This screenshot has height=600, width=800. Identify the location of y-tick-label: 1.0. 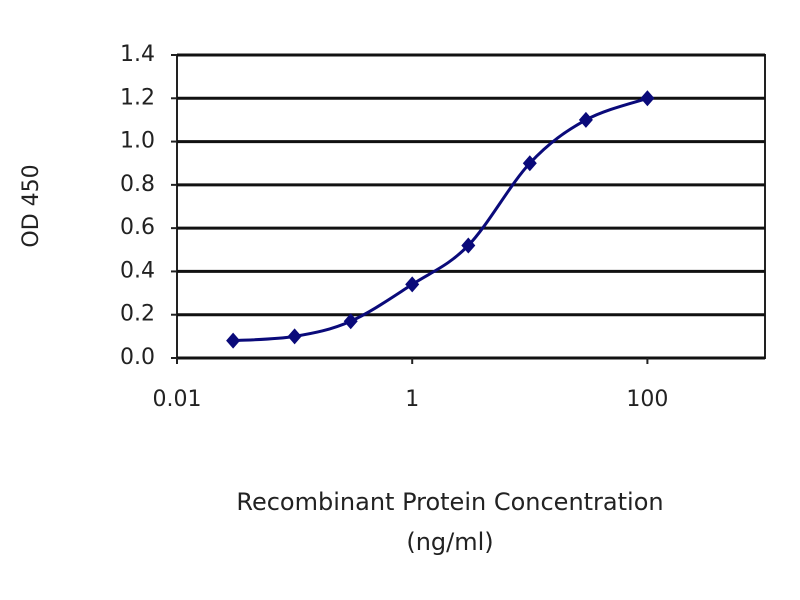
(137, 141).